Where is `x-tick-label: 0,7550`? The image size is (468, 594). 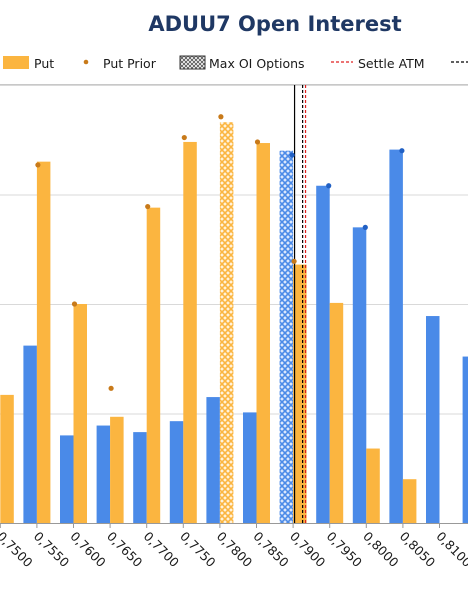
x-tick-label: 0,7550 is located at coordinates (52, 550).